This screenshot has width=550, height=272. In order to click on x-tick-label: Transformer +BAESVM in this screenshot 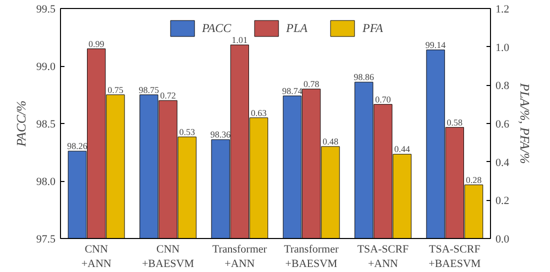, I will do `click(311, 257)`.